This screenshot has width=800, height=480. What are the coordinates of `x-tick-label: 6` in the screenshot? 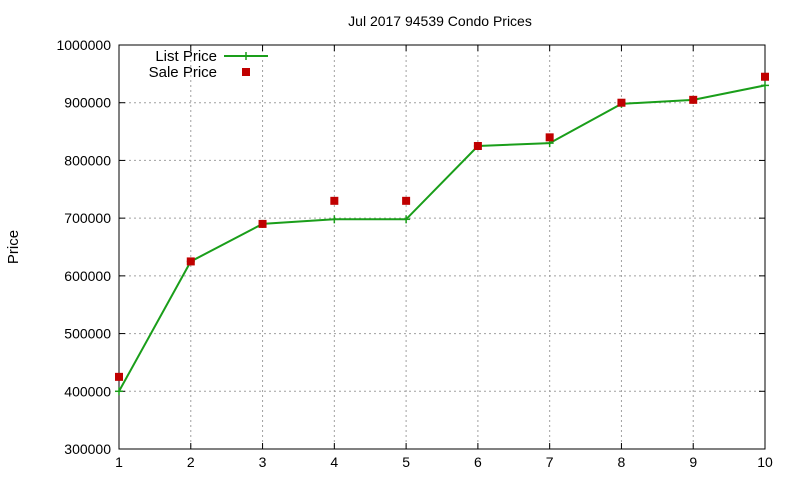 It's located at (478, 462).